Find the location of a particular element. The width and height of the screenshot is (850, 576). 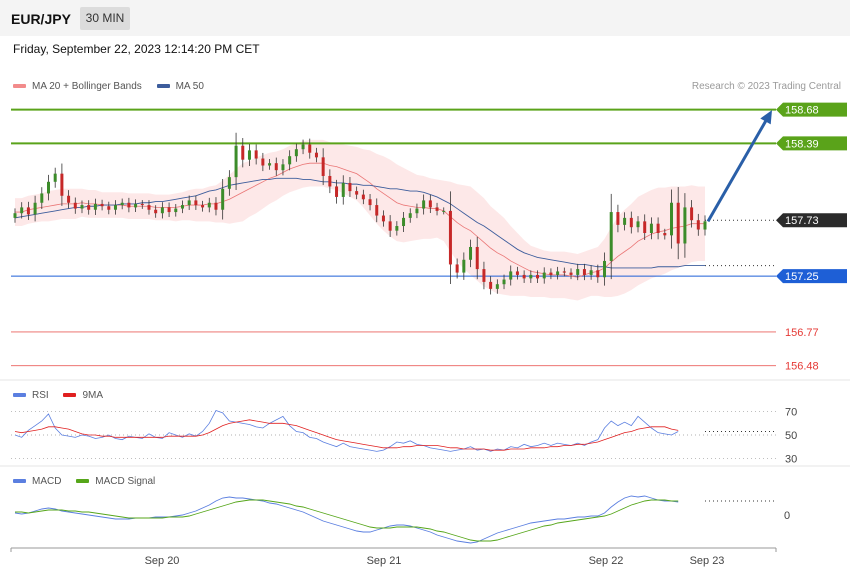

macd-swatch is located at coordinates (19, 481).